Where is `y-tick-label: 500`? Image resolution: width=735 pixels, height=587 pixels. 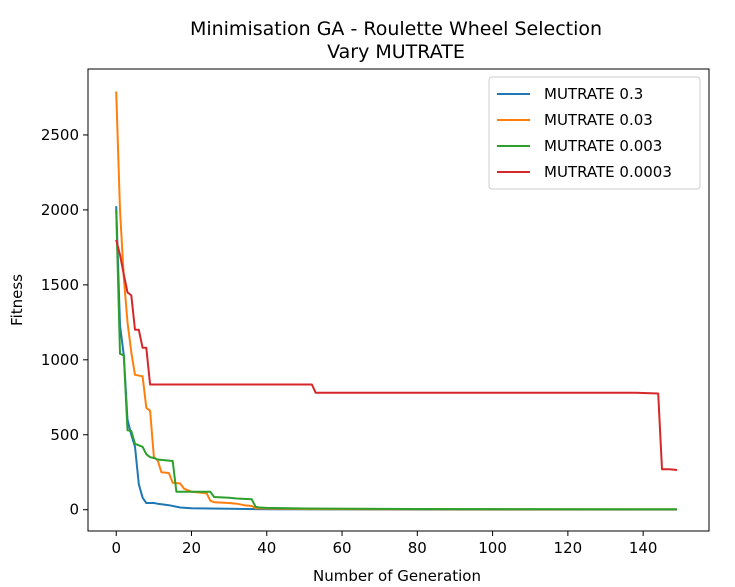
y-tick-label: 500 is located at coordinates (64, 435).